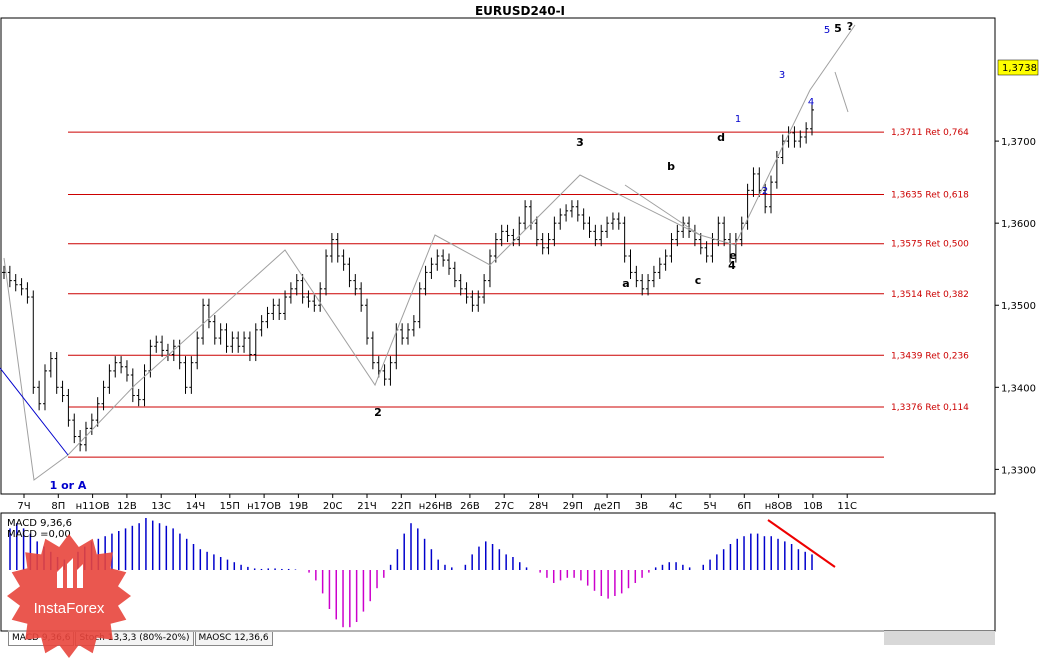  What do you see at coordinates (607, 506) in the screenshot?
I see `time-tick-label: дe2П` at bounding box center [607, 506].